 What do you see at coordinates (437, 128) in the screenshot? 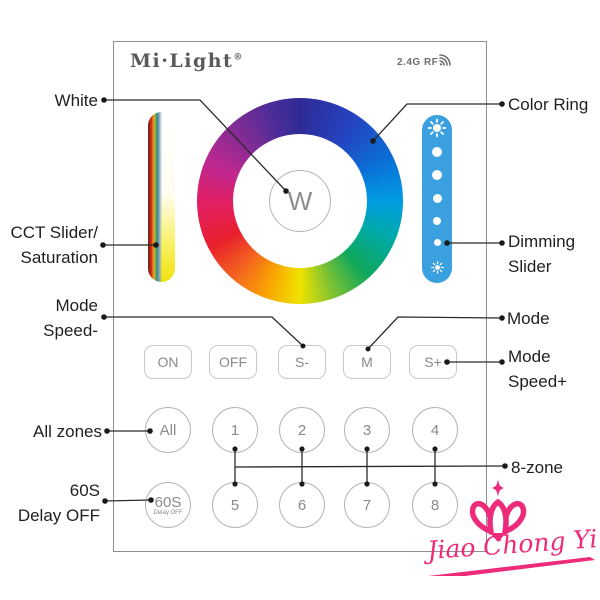
I see `brightness-high-icon` at bounding box center [437, 128].